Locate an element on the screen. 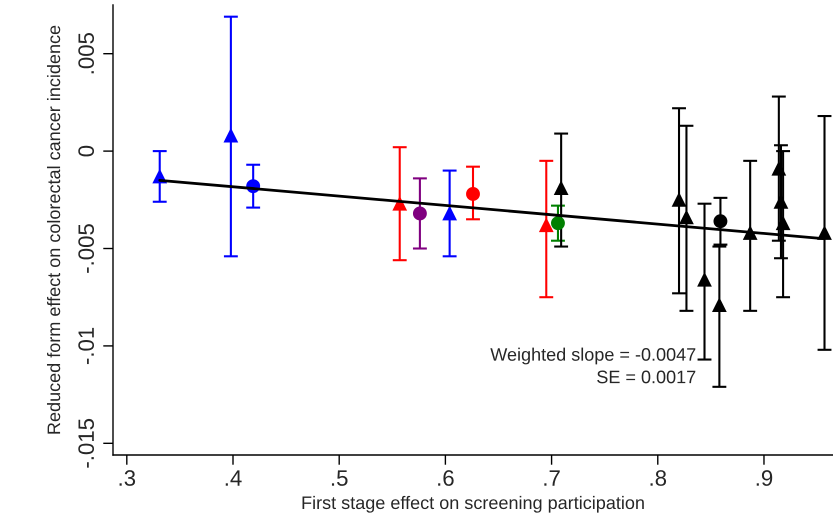 The width and height of the screenshot is (833, 518). annotation: Weighted slope = -0.0047 is located at coordinates (593, 356).